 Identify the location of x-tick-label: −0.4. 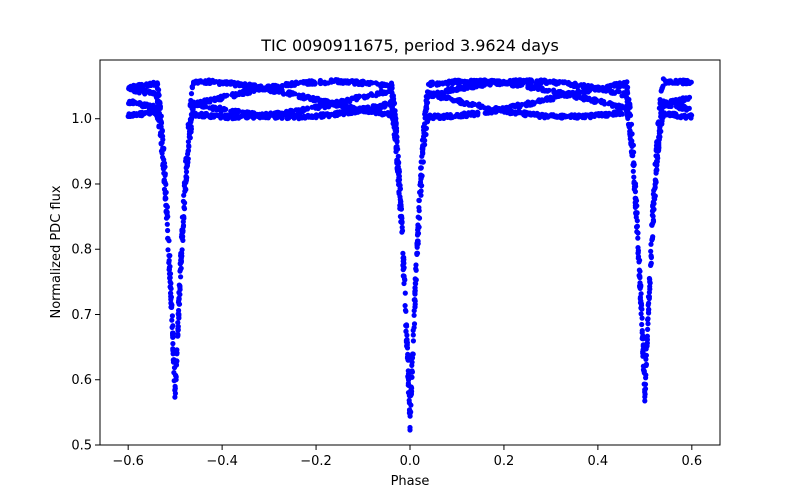
(222, 461).